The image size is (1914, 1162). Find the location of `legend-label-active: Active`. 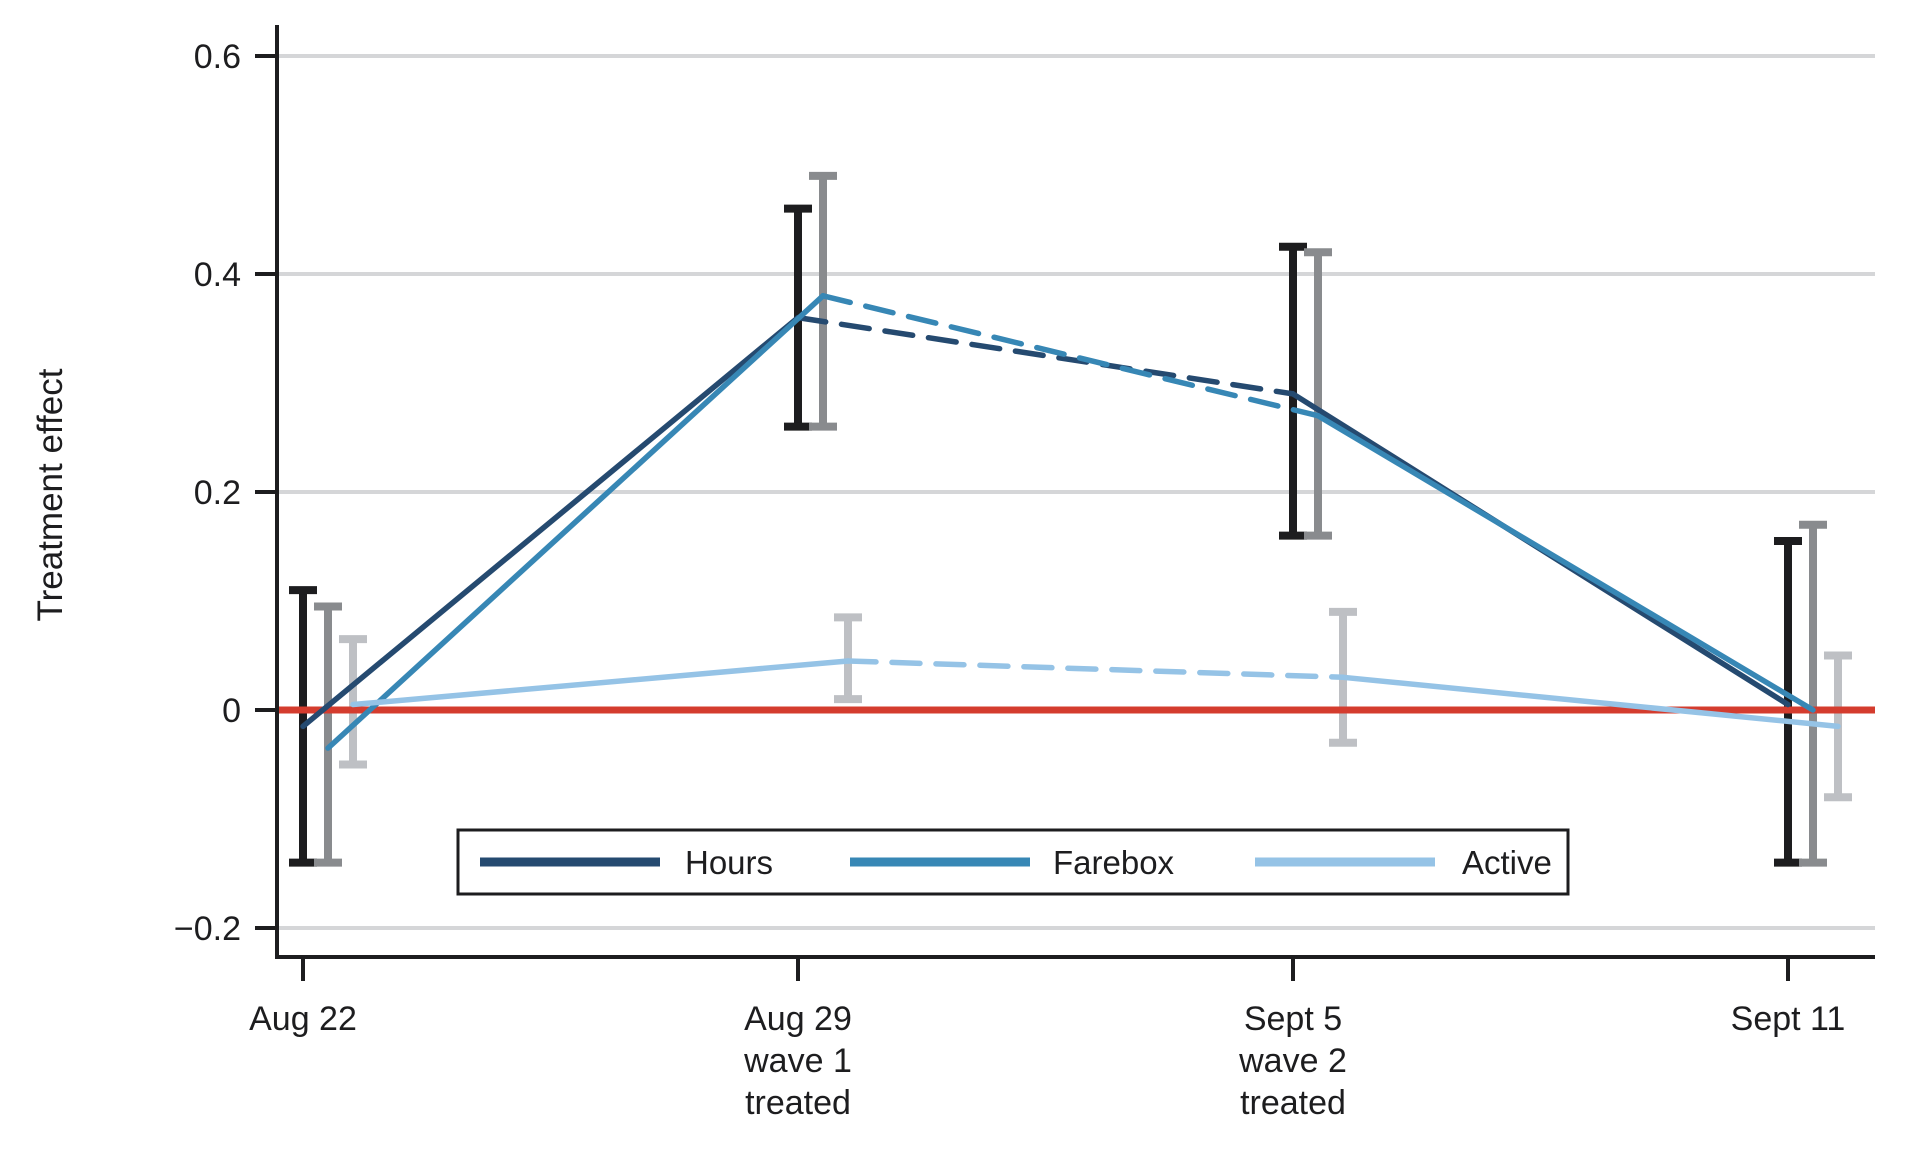

legend-label-active: Active is located at coordinates (1507, 862).